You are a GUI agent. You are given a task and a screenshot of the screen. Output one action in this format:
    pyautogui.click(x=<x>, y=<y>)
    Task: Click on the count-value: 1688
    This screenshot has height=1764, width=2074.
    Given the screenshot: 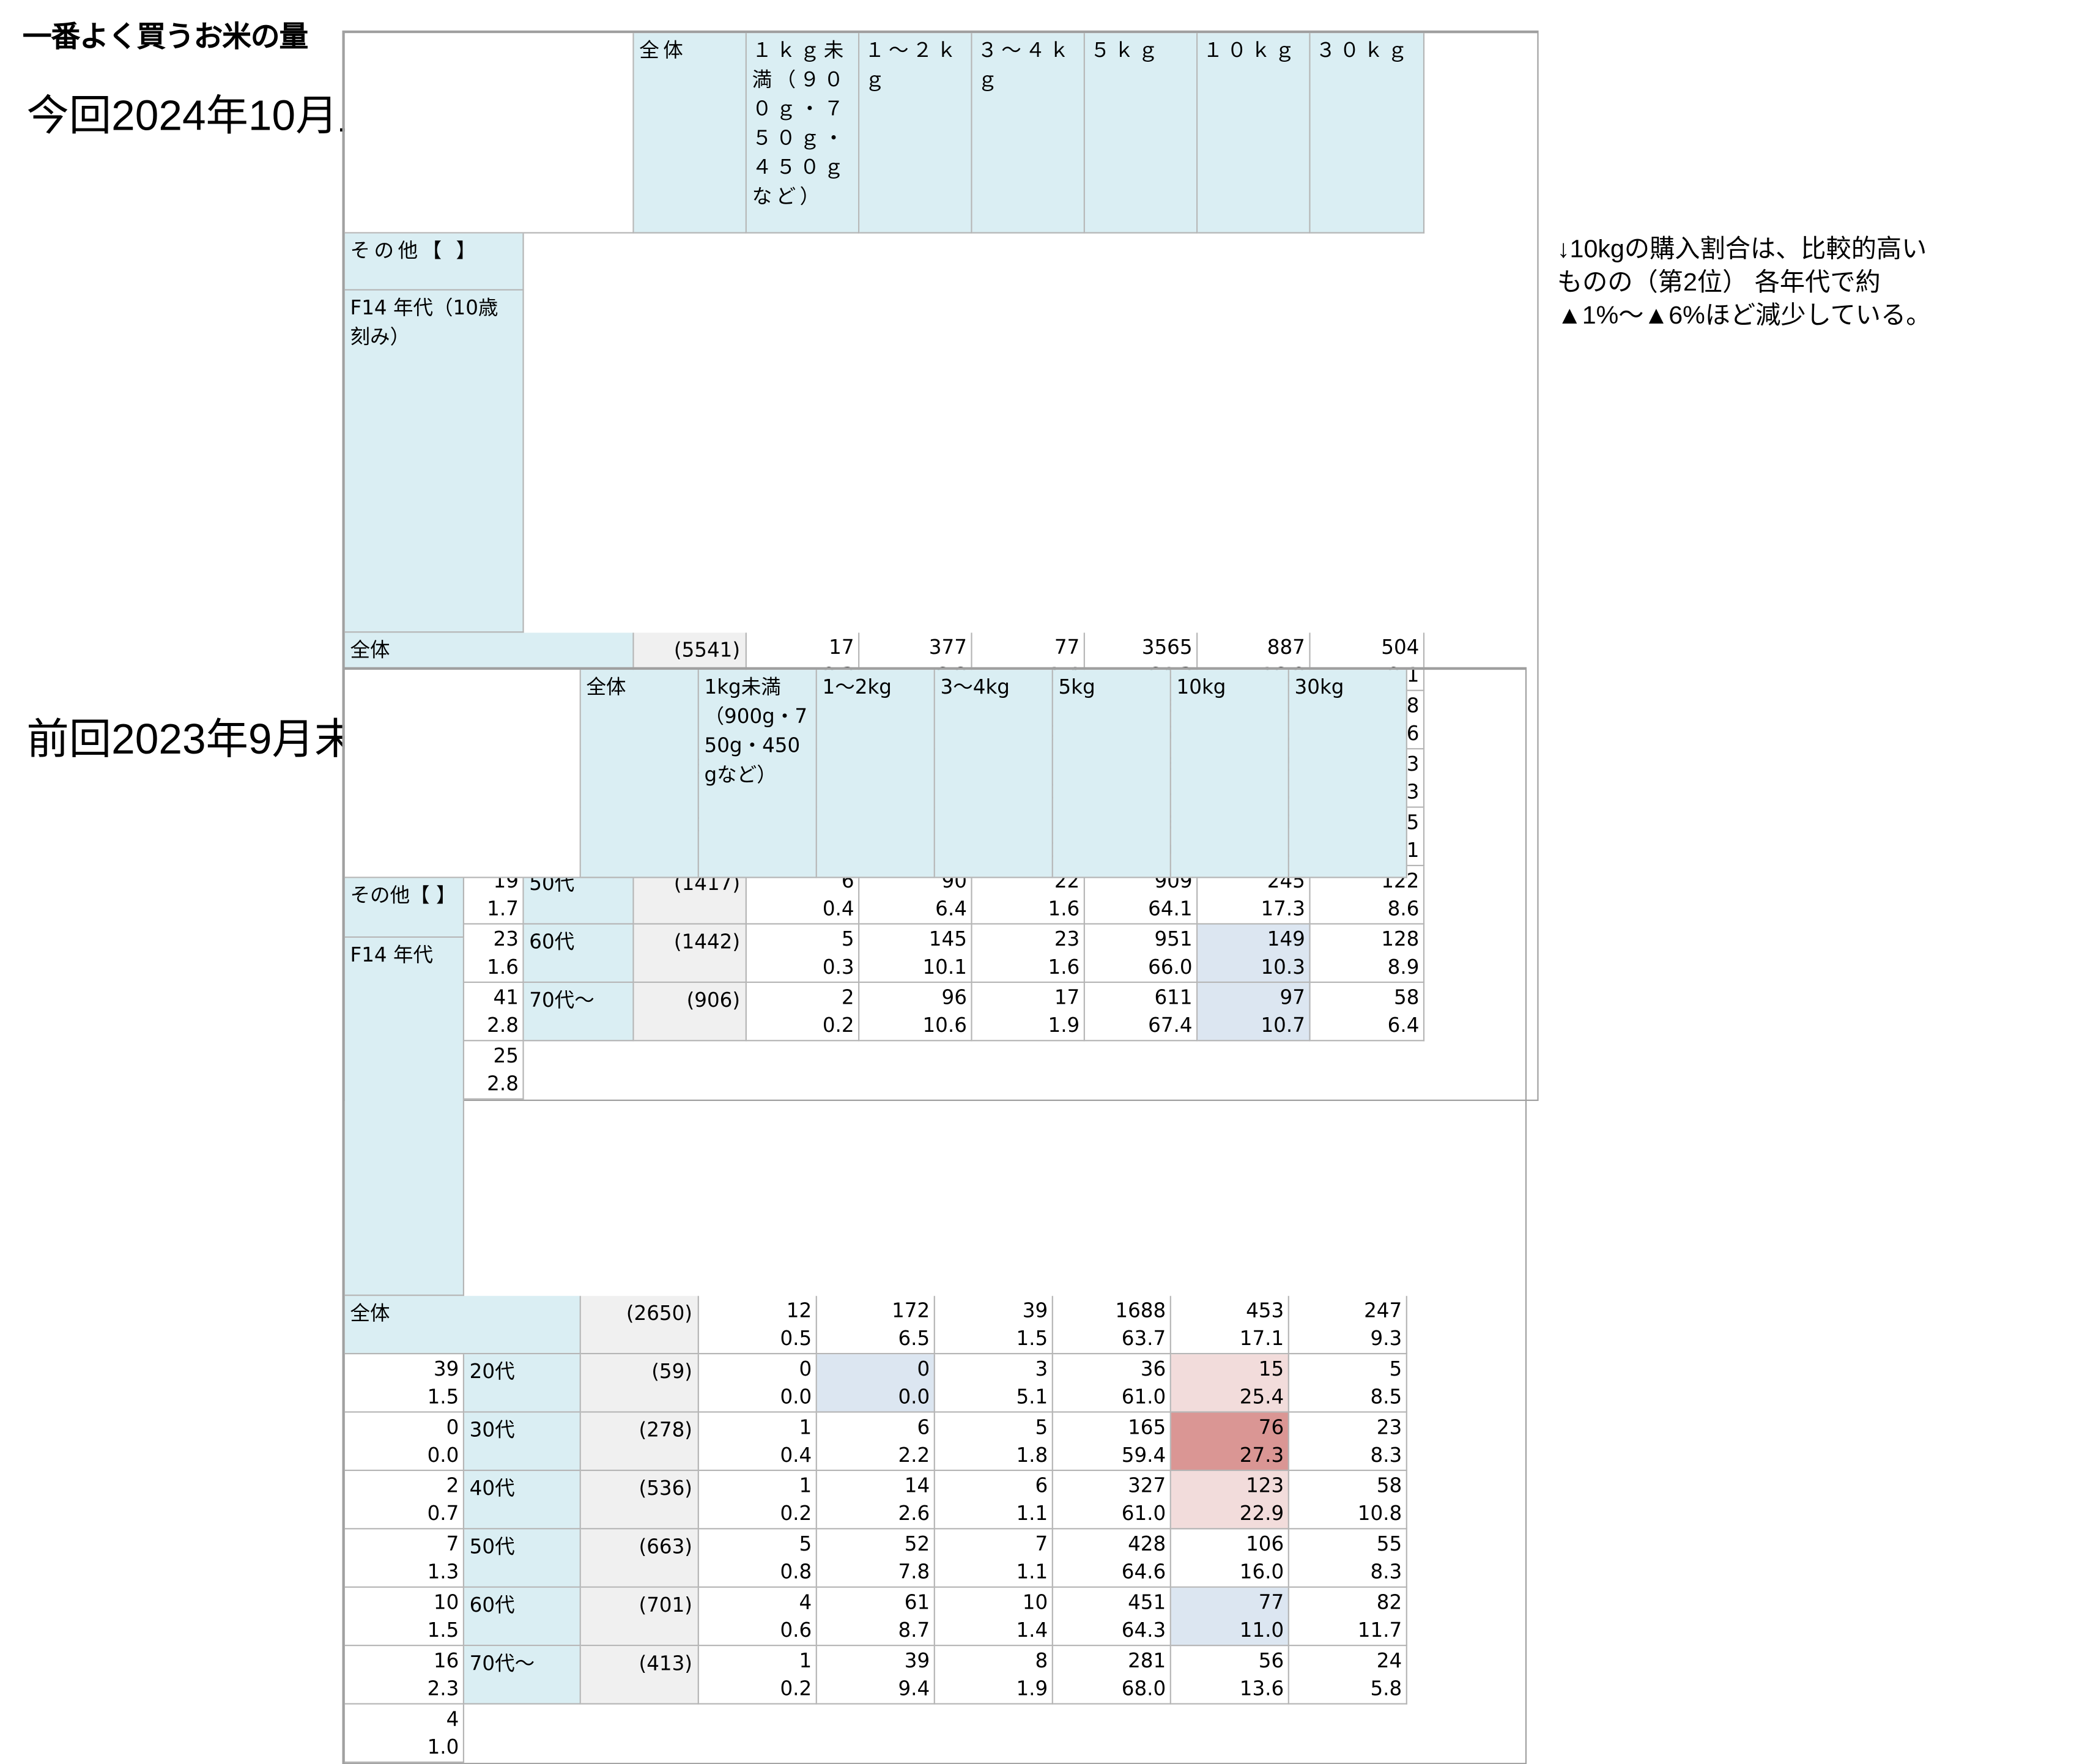 What is the action you would take?
    pyautogui.click(x=1141, y=1311)
    